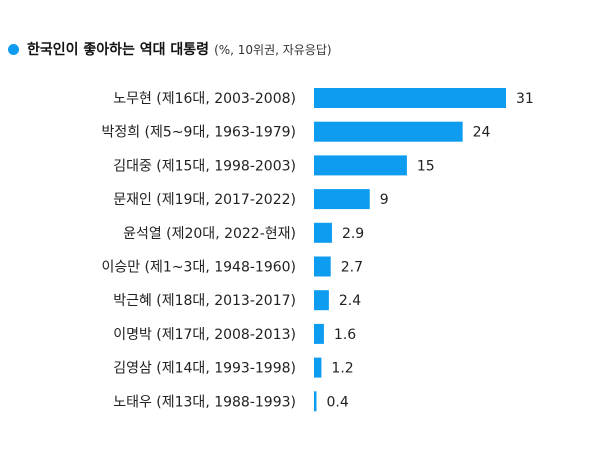  What do you see at coordinates (198, 133) in the screenshot?
I see `category-label: 박정희 (제5~9대, 1963-1979)` at bounding box center [198, 133].